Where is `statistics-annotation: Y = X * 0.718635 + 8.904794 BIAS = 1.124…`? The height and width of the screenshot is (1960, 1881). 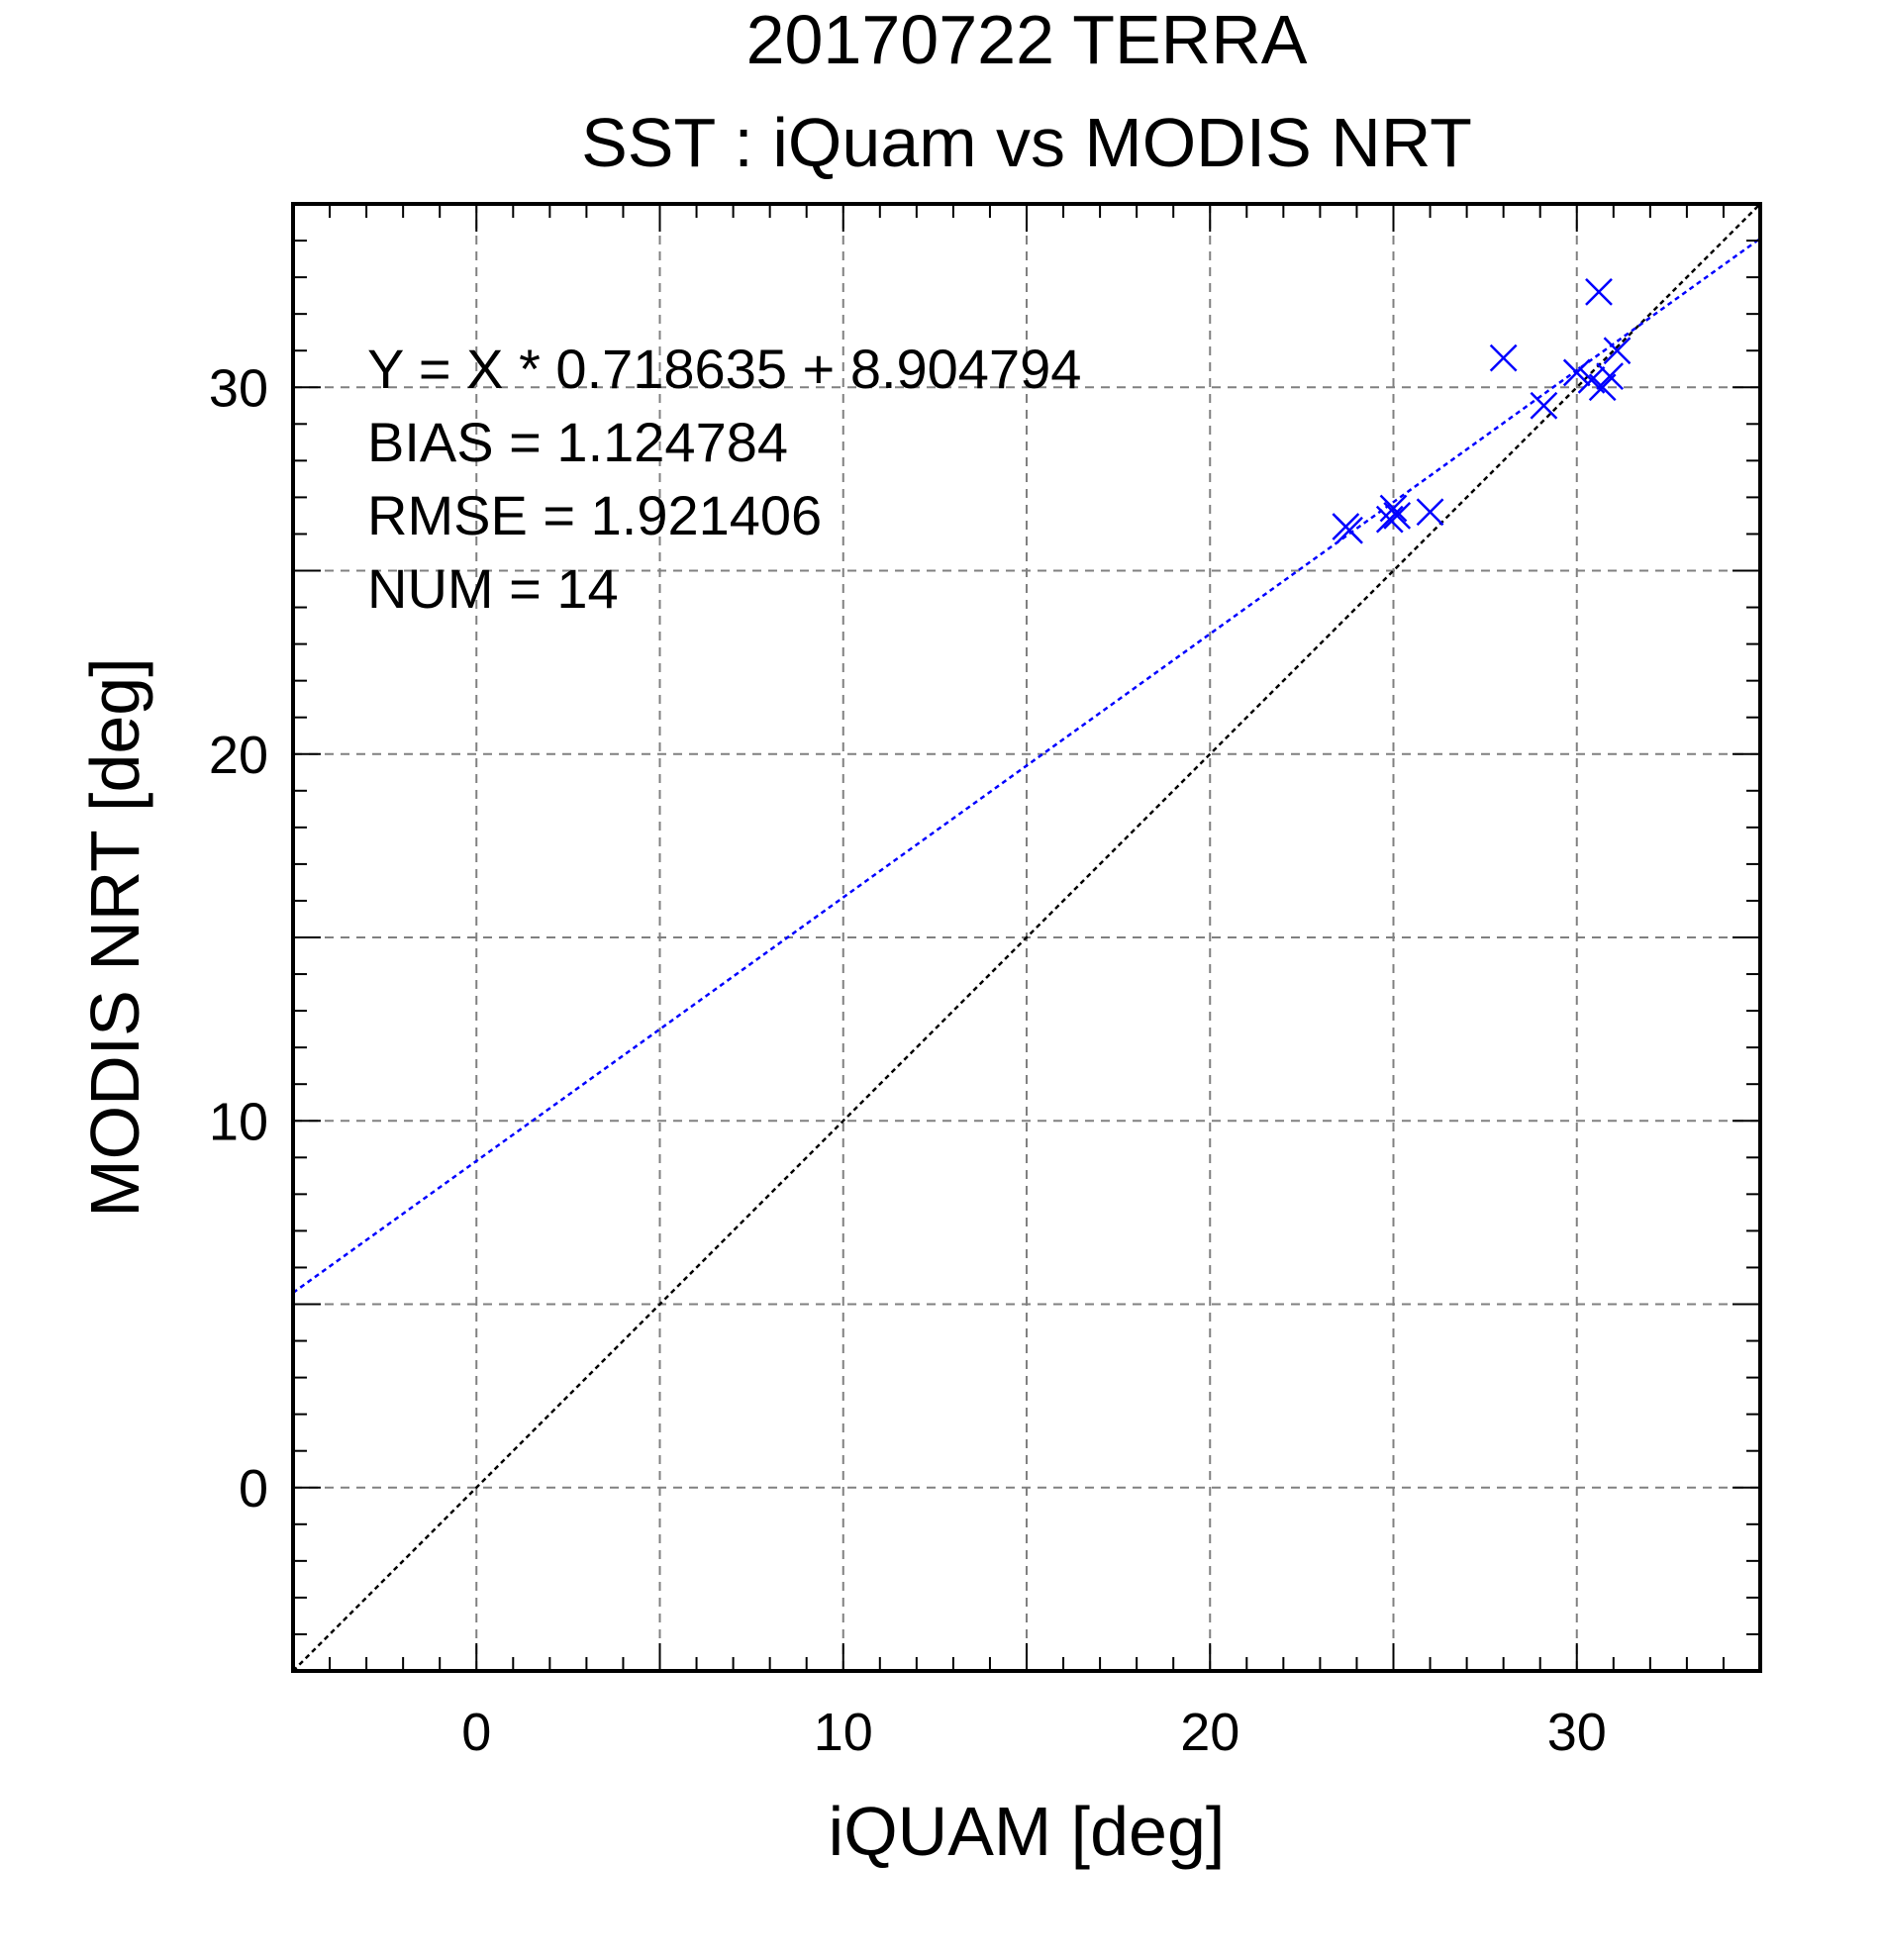 statistics-annotation: Y = X * 0.718635 + 8.904794 BIAS = 1.124… is located at coordinates (724, 479).